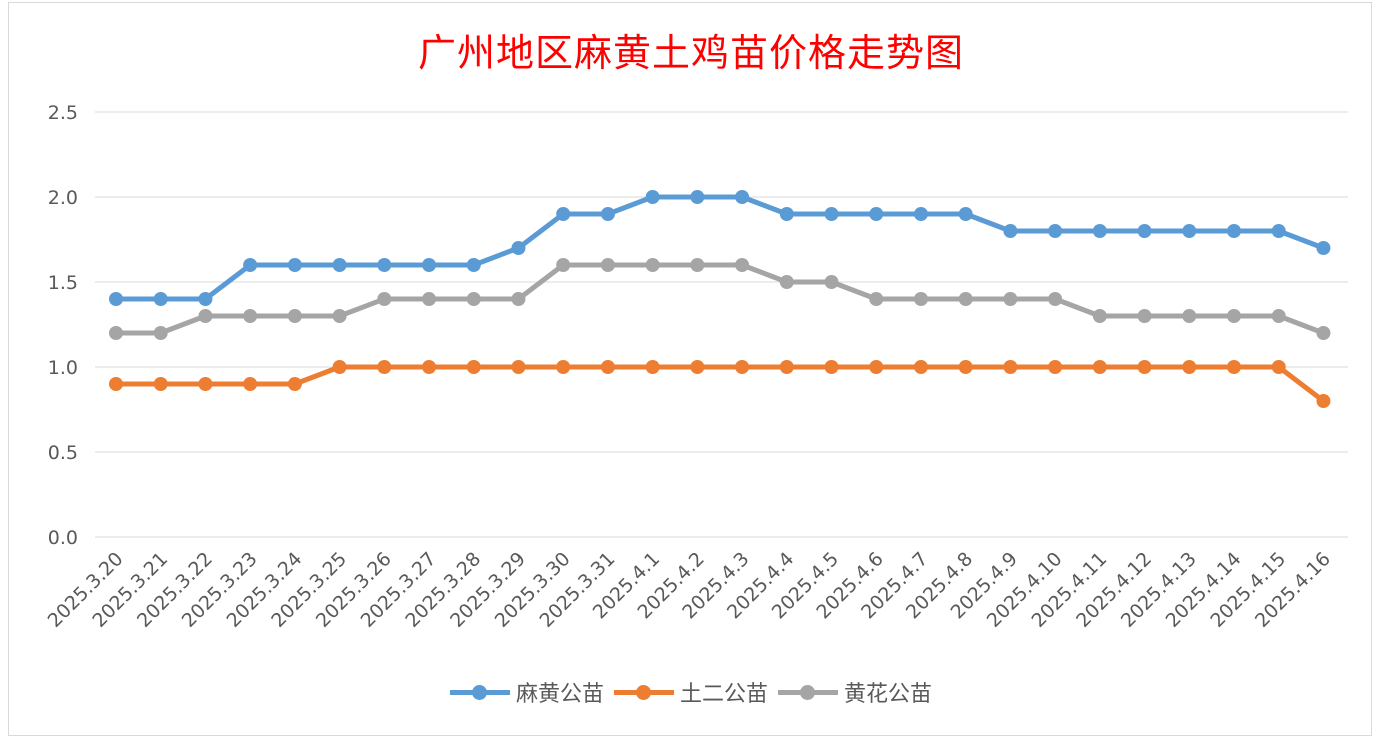 The height and width of the screenshot is (741, 1382). I want to click on legend-item: 土二公苗, so click(691, 692).